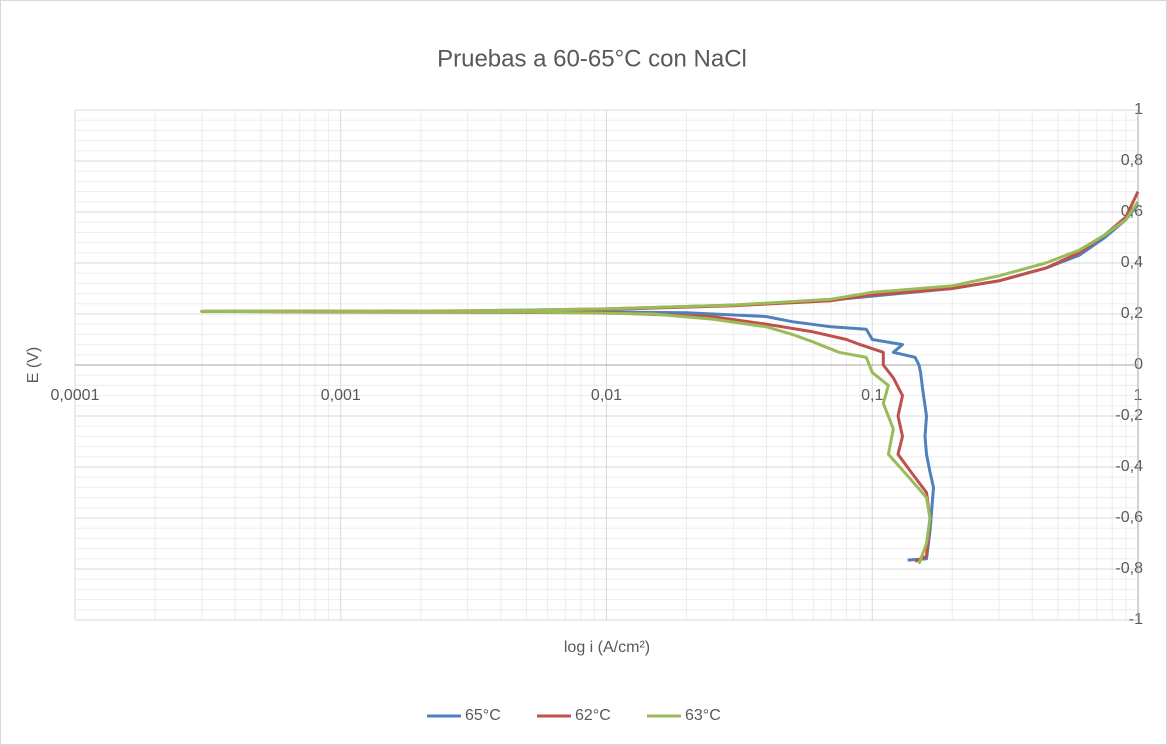  I want to click on x-tick-label: 0,0001, so click(75, 395).